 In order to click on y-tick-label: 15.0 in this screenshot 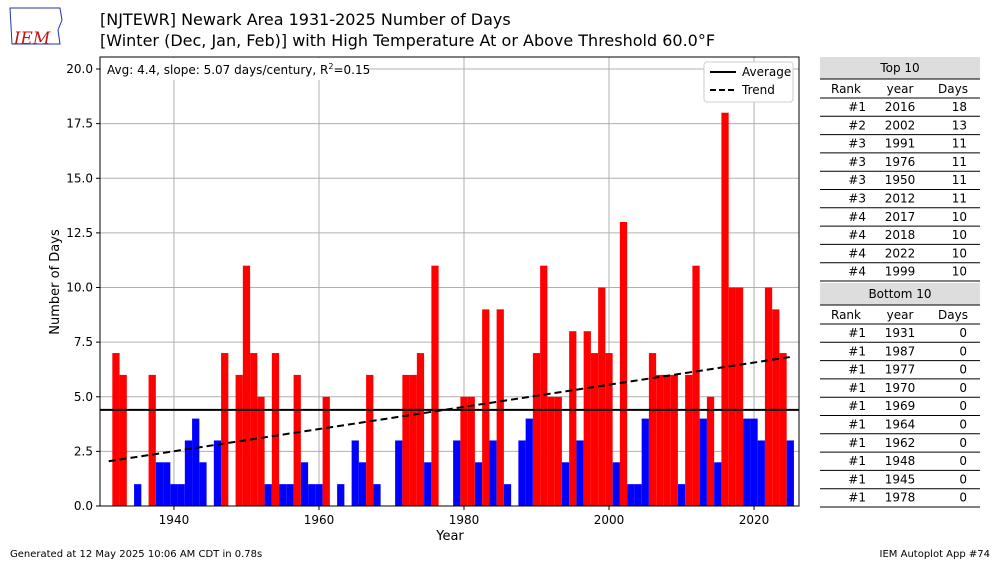, I will do `click(79, 178)`.